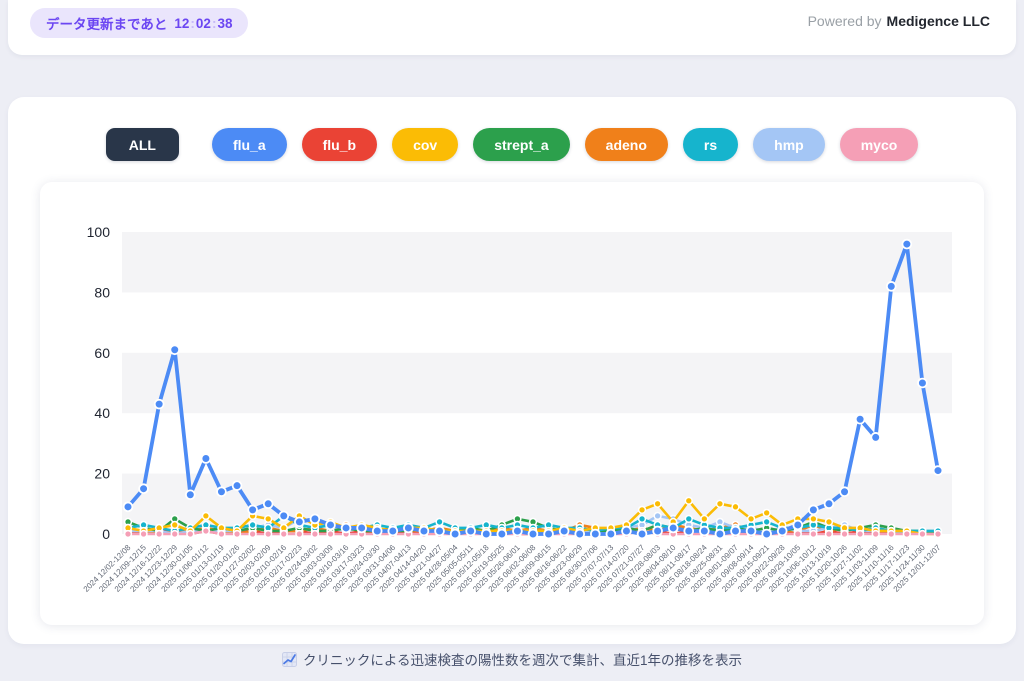  I want to click on timer-minutes: 02, so click(203, 23).